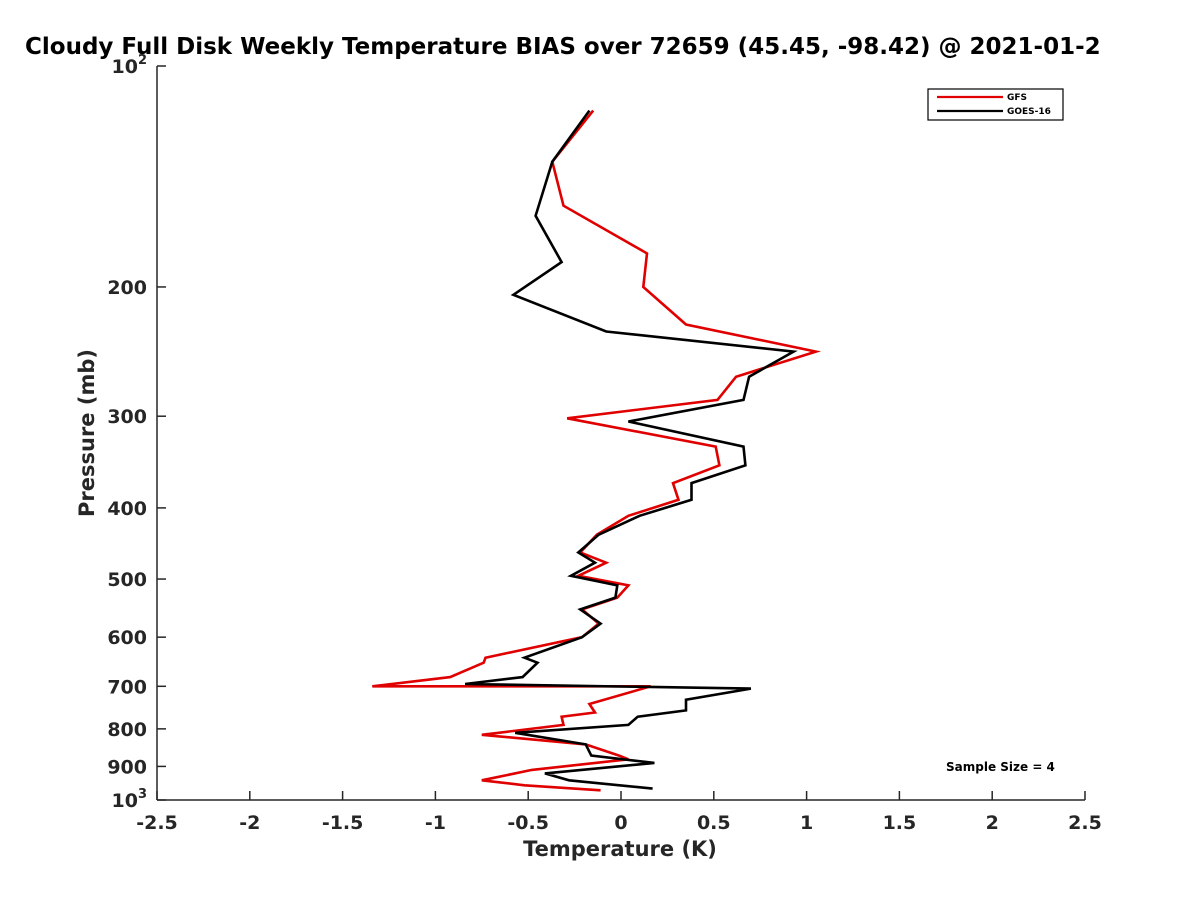 This screenshot has width=1200, height=900. What do you see at coordinates (435, 823) in the screenshot?
I see `x-tick-label: -1` at bounding box center [435, 823].